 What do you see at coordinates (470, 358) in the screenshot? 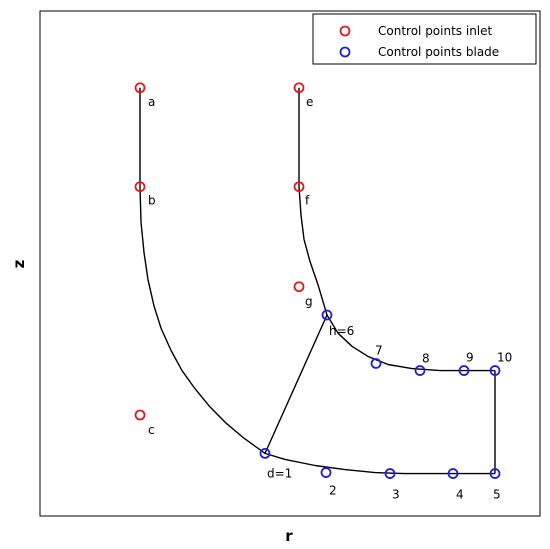
I see `blade-point-label: 9` at bounding box center [470, 358].